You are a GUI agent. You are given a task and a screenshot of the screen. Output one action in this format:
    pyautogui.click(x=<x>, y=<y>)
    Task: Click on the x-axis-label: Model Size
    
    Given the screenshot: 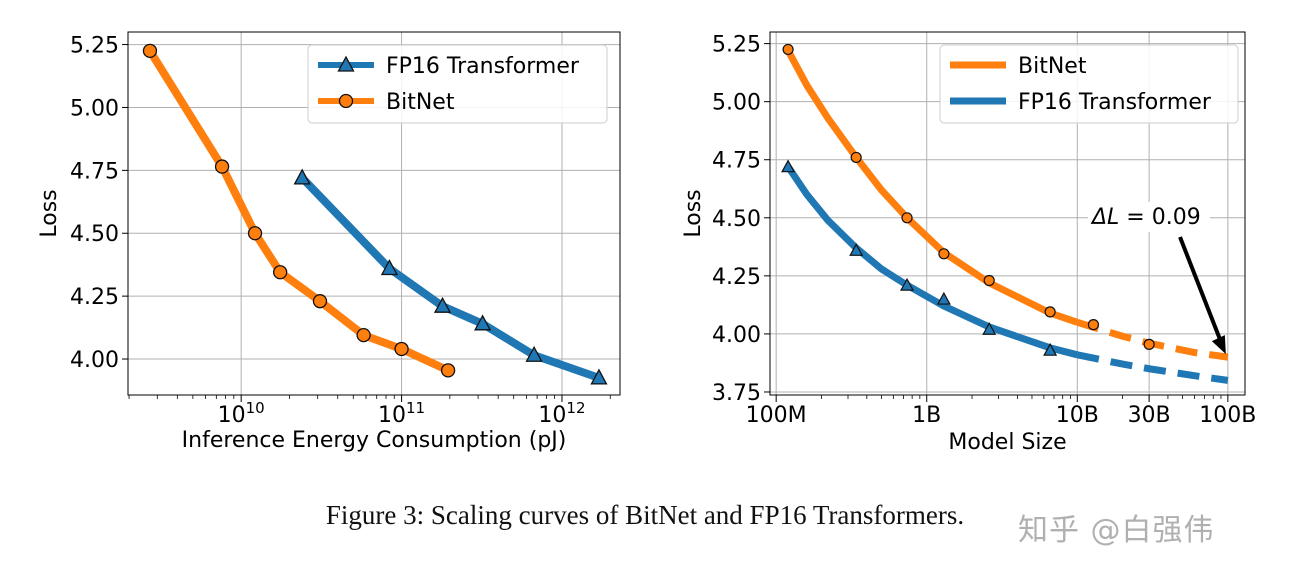 What is the action you would take?
    pyautogui.click(x=1007, y=442)
    